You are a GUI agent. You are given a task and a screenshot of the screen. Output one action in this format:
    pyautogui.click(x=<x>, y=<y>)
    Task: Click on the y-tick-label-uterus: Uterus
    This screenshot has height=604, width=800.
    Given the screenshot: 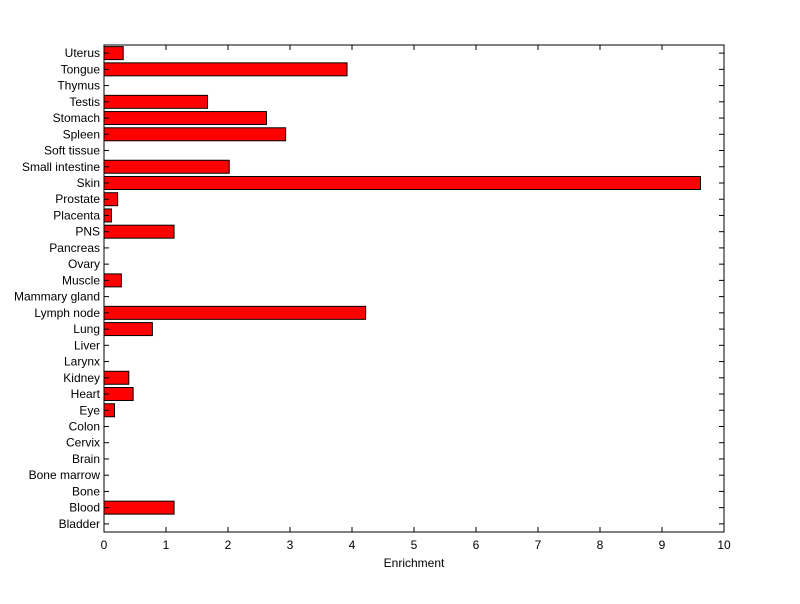 What is the action you would take?
    pyautogui.click(x=82, y=53)
    